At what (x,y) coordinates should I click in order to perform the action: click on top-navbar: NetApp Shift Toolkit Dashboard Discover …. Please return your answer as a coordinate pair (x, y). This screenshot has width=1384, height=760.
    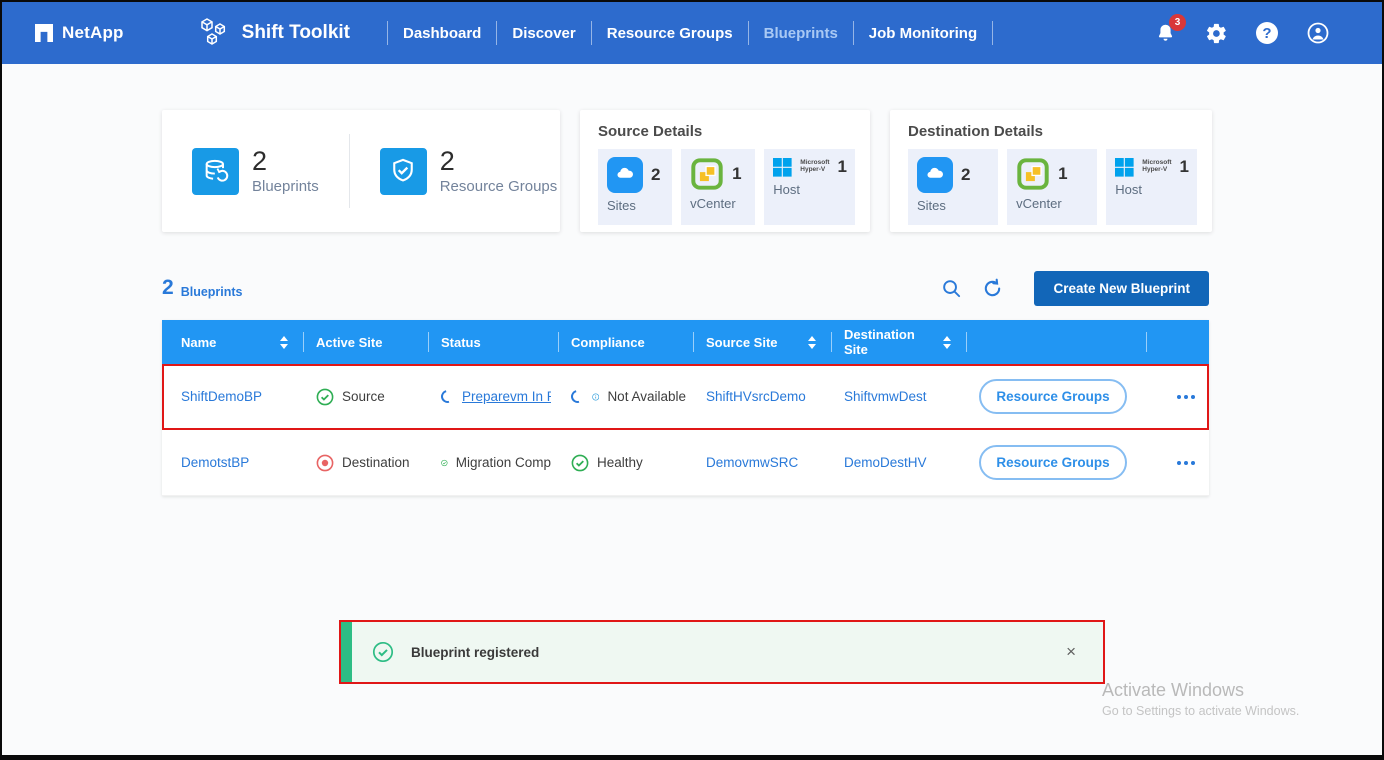
    Looking at the image, I should click on (692, 33).